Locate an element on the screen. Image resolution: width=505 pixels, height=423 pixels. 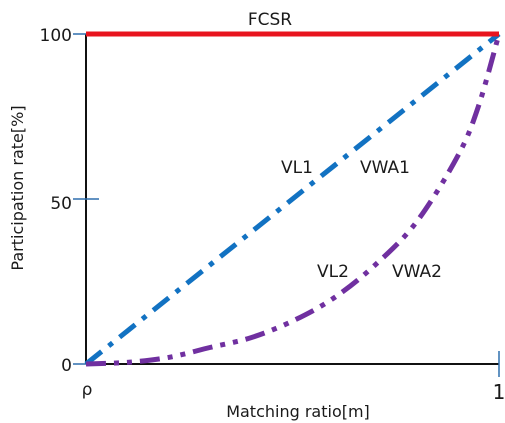
x-axis-title: Matching ratio[m] is located at coordinates (298, 411).